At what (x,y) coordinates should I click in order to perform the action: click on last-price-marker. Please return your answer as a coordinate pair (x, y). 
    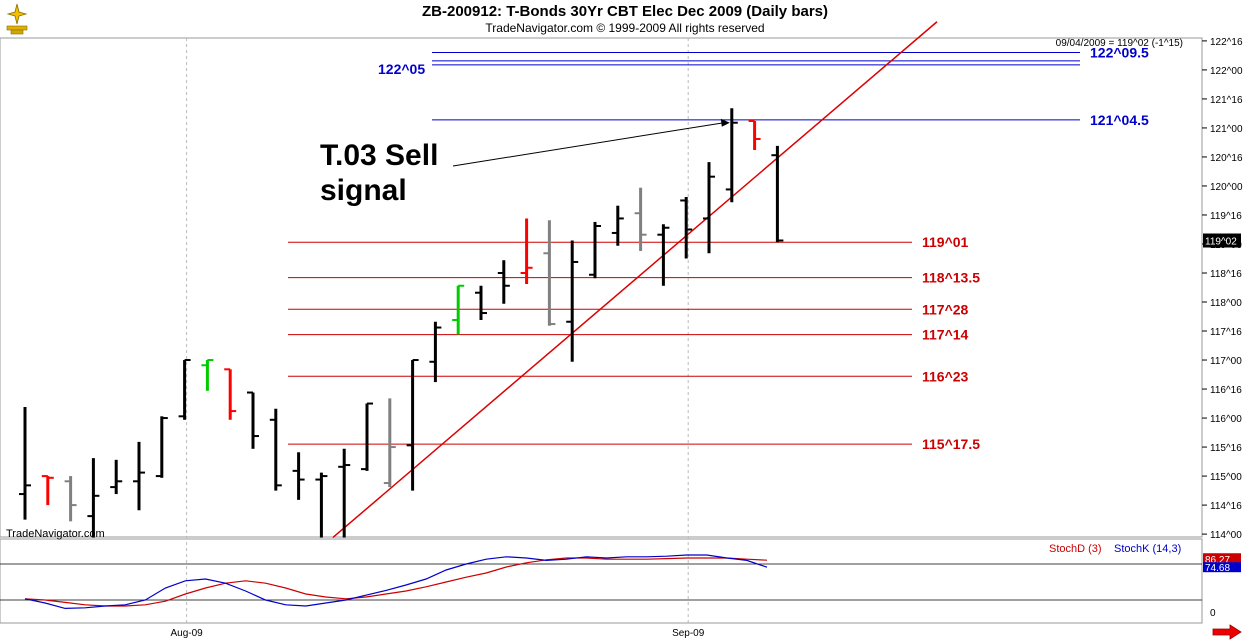
    Looking at the image, I should click on (1222, 240).